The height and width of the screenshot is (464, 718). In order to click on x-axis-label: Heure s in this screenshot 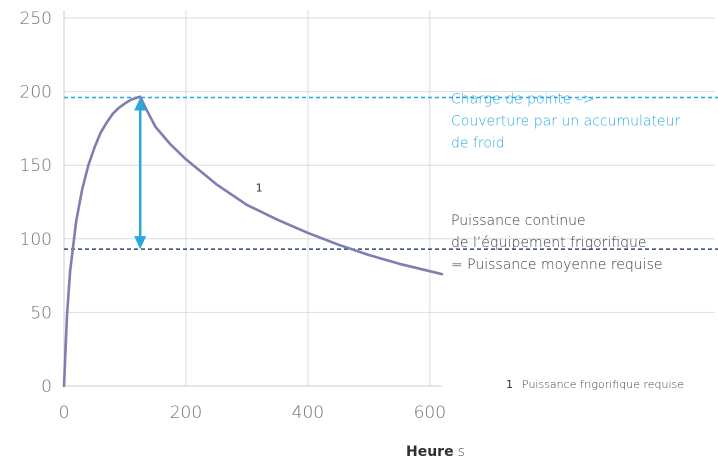, I will do `click(435, 452)`.